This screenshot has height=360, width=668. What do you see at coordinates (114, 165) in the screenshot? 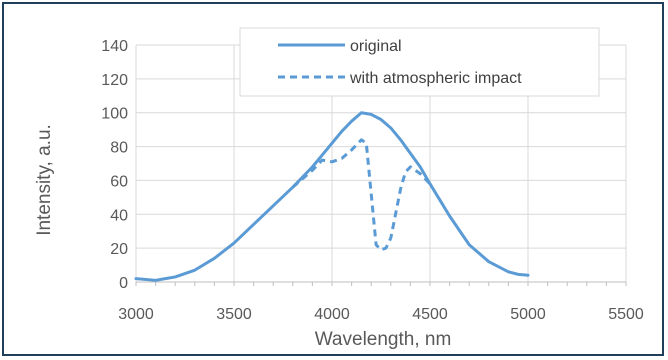
I see `y-axis-ticks: 0 20 40 60 80 100 120 140` at bounding box center [114, 165].